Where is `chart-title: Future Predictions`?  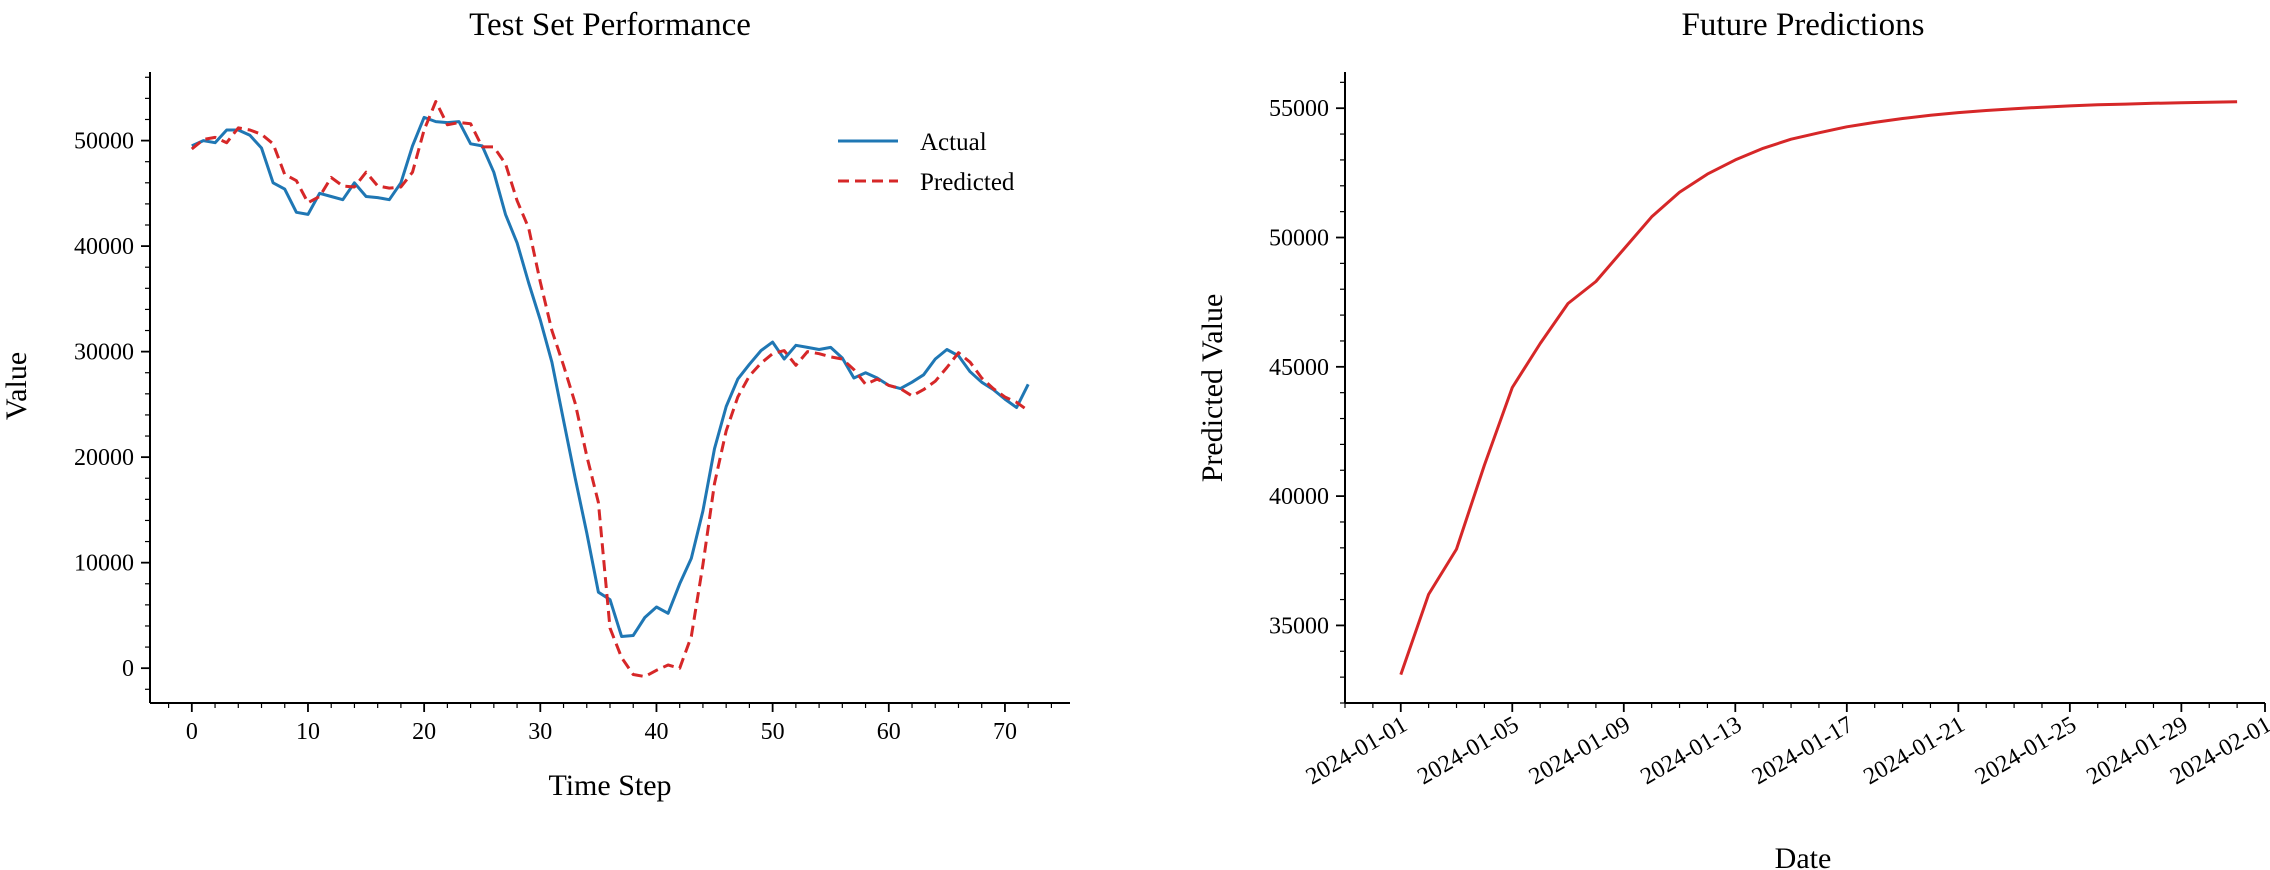 chart-title: Future Predictions is located at coordinates (1803, 25).